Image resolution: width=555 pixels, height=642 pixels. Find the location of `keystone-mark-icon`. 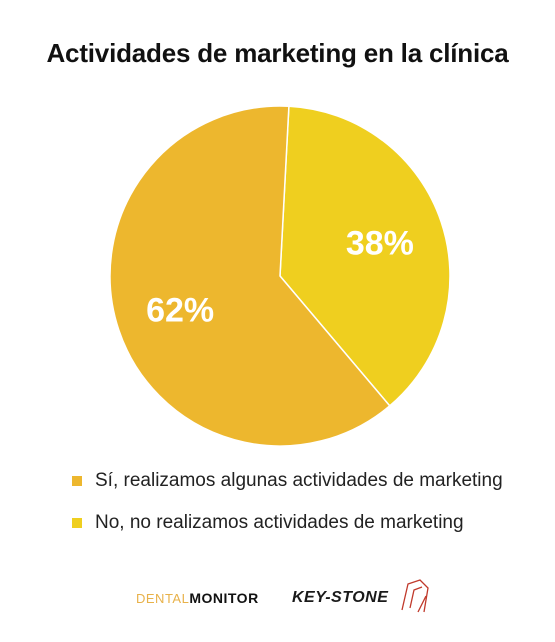

keystone-mark-icon is located at coordinates (415, 596).